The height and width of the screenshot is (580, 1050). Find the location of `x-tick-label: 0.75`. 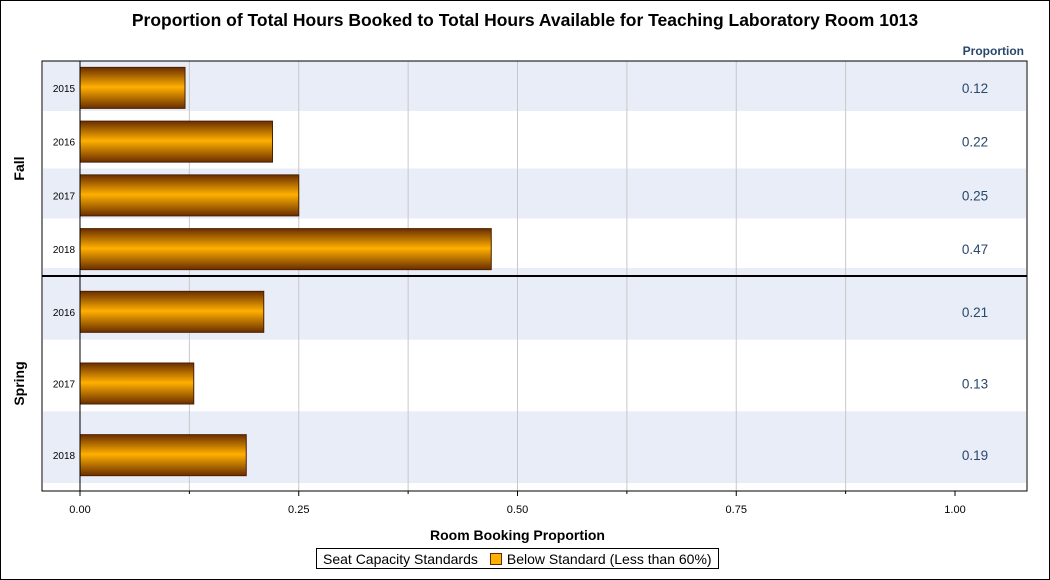

x-tick-label: 0.75 is located at coordinates (736, 510).